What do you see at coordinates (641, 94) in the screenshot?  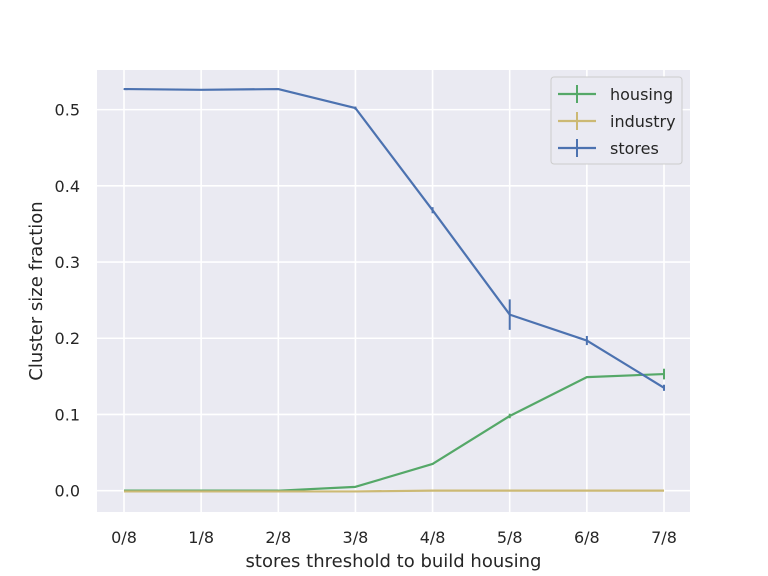 I see `legend-label-housing: housing` at bounding box center [641, 94].